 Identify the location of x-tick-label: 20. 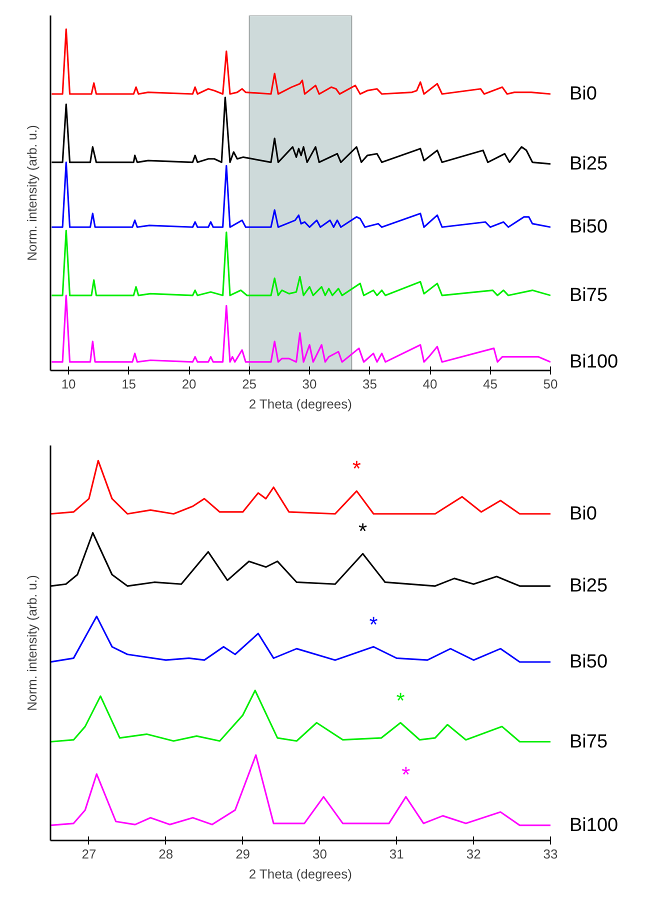
(189, 384).